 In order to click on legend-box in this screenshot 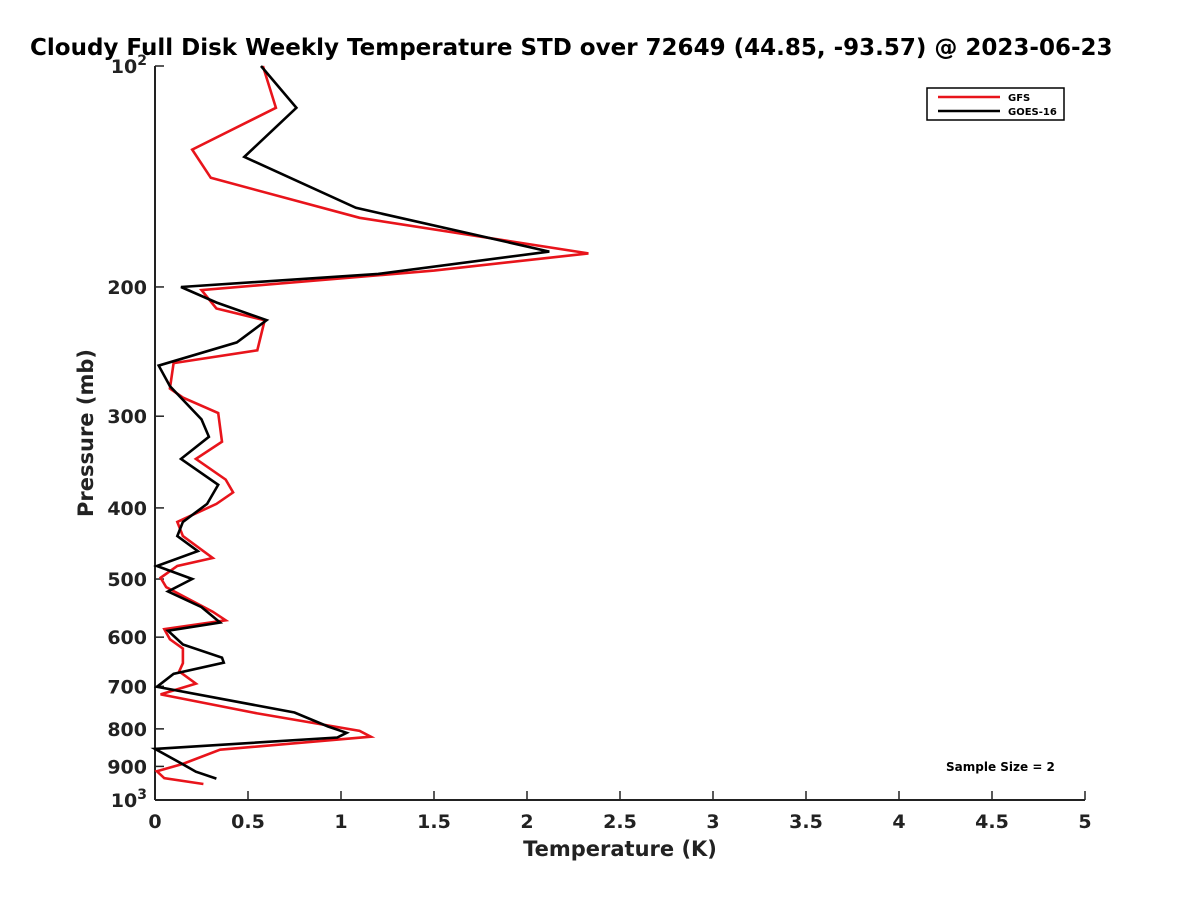, I will do `click(995, 104)`.